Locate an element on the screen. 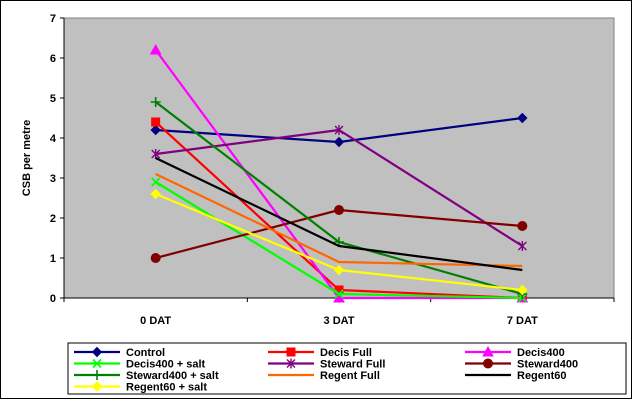 This screenshot has width=632, height=399. legend-item-steward400: Steward400 is located at coordinates (521, 364).